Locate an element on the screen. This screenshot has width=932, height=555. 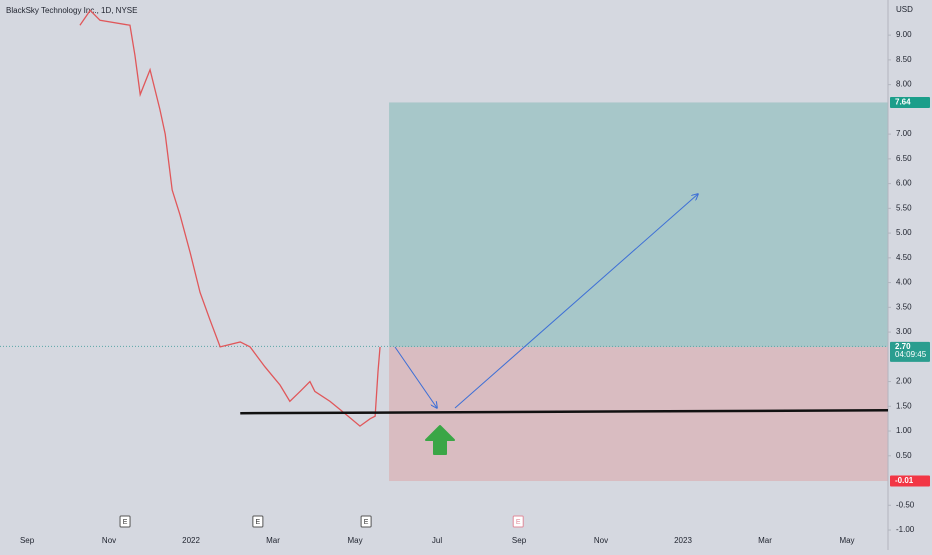
entry-tag-bg is located at coordinates (910, 351).